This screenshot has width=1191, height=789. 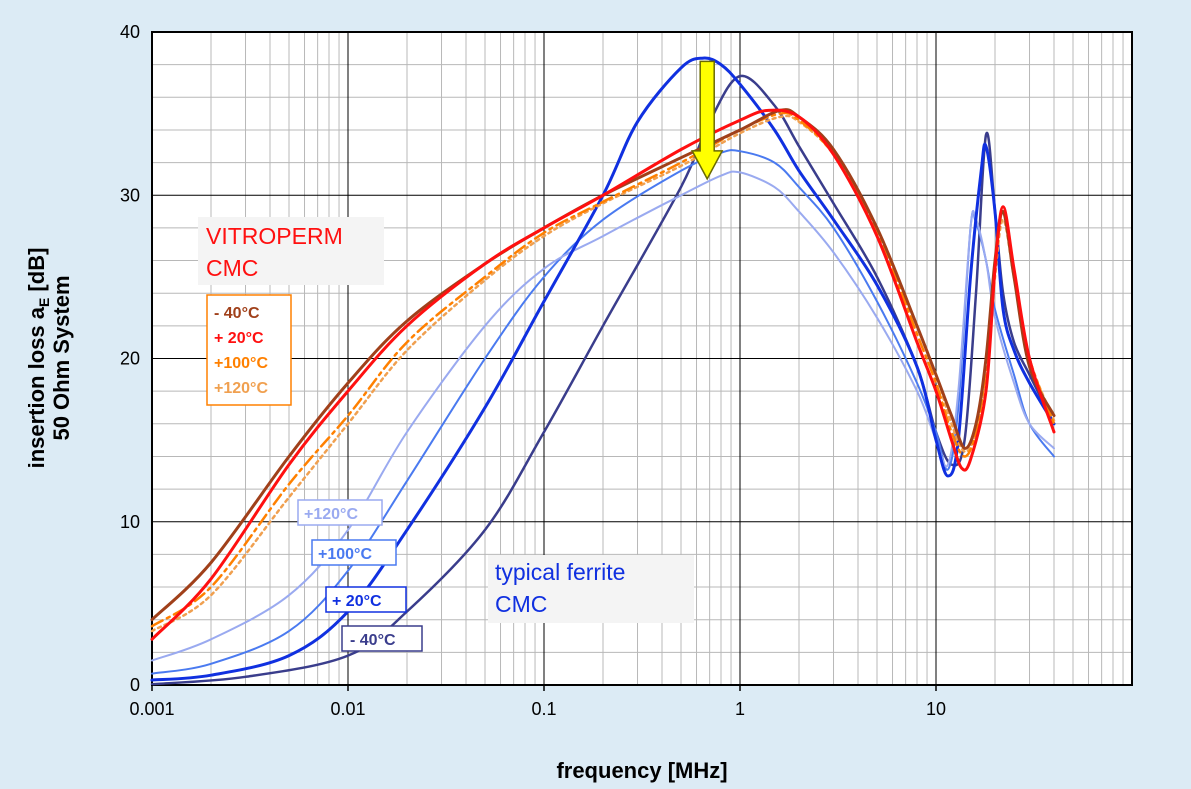 I want to click on ferrite-label-p120: +120°C, so click(x=340, y=512).